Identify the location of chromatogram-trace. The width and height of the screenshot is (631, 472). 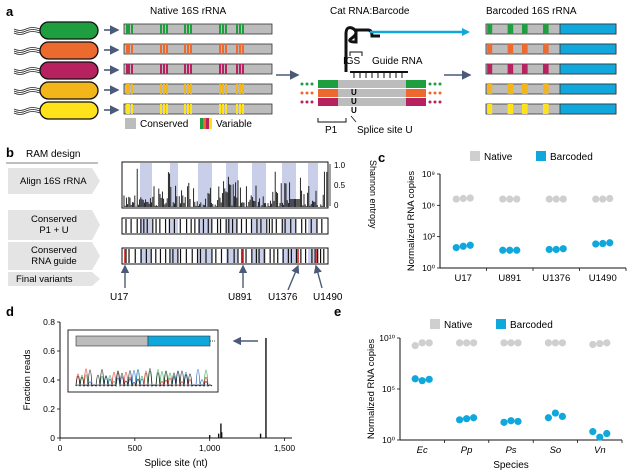
(144, 377).